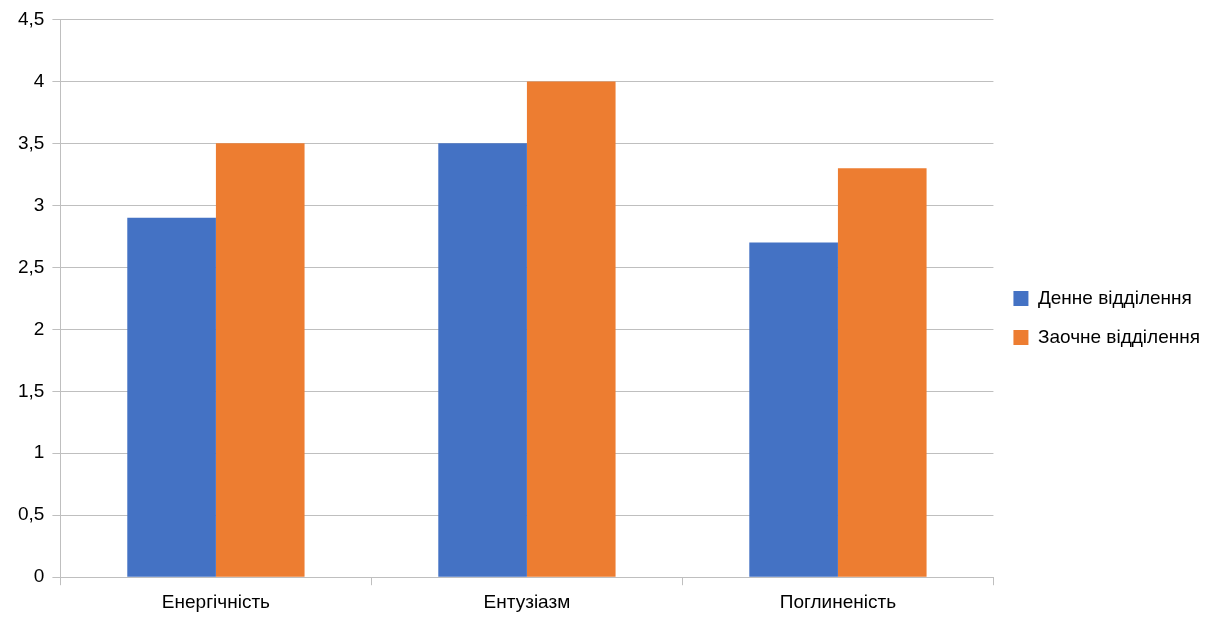  Describe the element at coordinates (31, 266) in the screenshot. I see `y-tick-label: 2,5` at that location.